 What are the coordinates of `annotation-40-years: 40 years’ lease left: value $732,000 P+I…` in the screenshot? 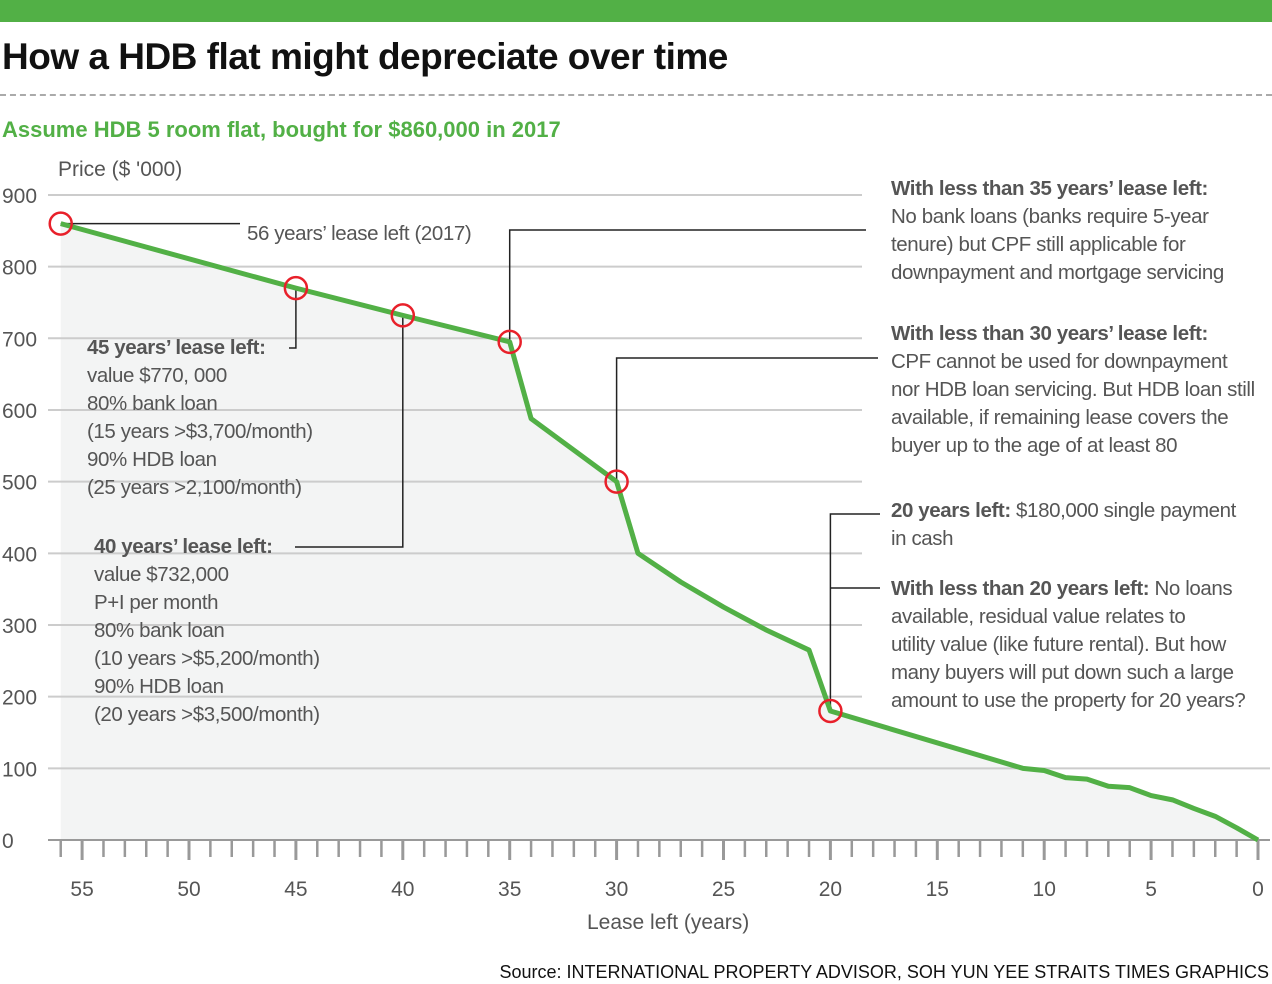 It's located at (207, 631).